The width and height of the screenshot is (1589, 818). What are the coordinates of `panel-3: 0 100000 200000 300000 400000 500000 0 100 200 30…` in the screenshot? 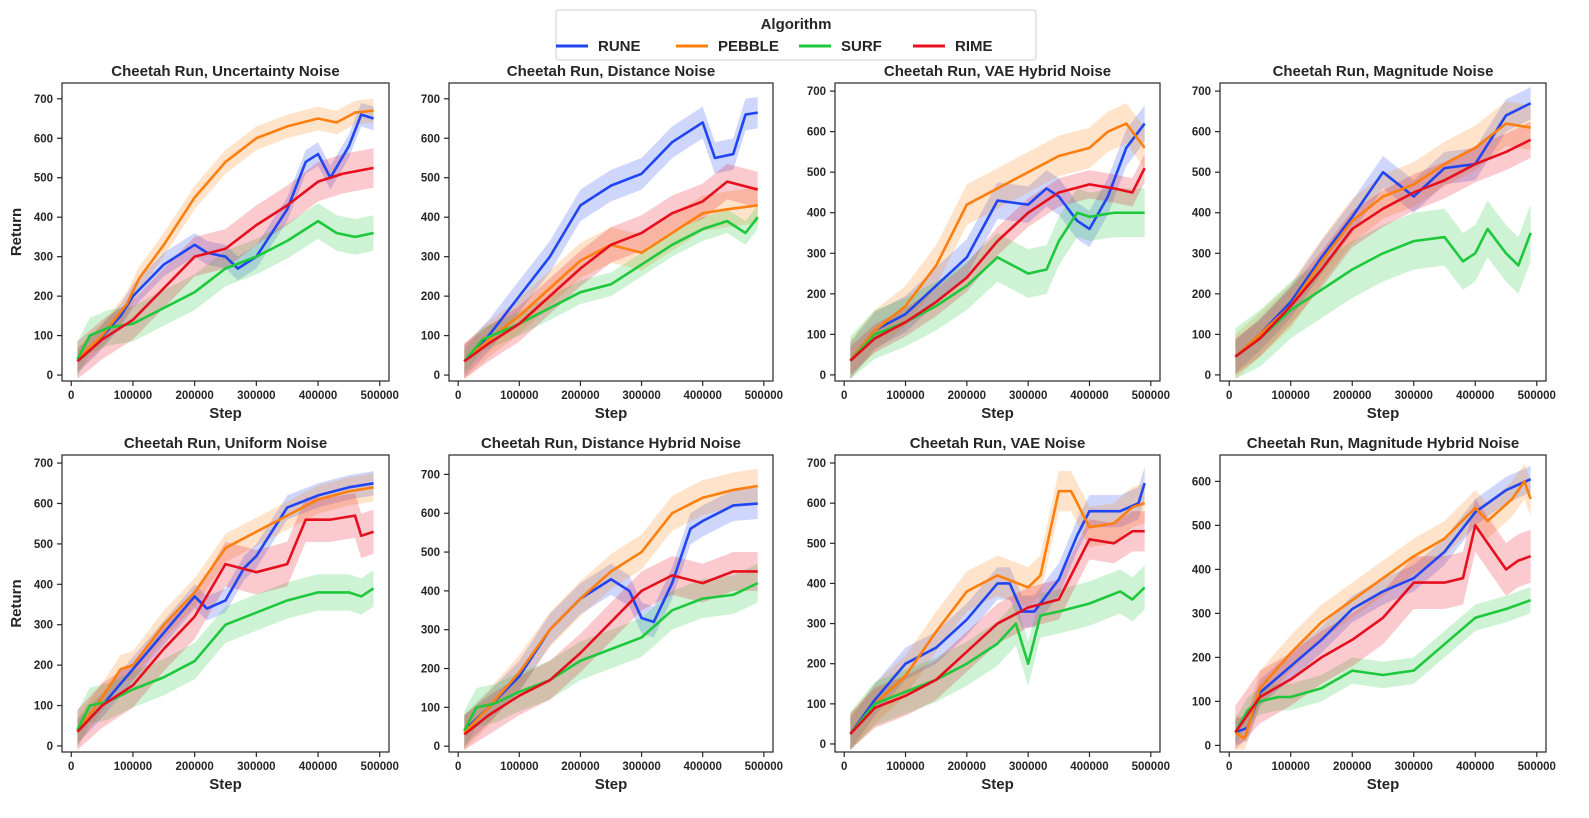 It's located at (988, 242).